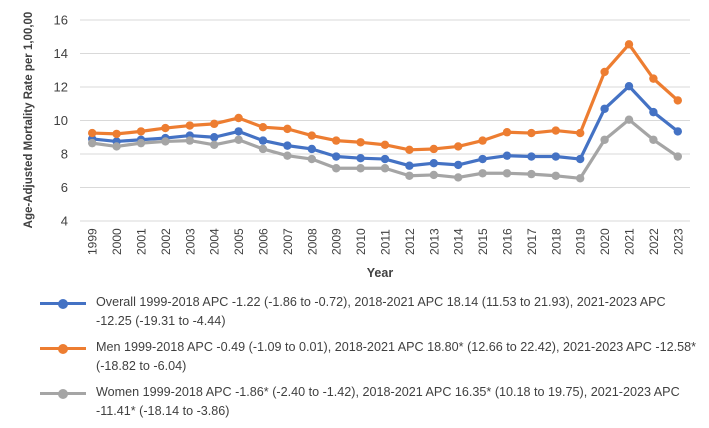  Describe the element at coordinates (190, 241) in the screenshot. I see `x-tick-label: 2003` at that location.